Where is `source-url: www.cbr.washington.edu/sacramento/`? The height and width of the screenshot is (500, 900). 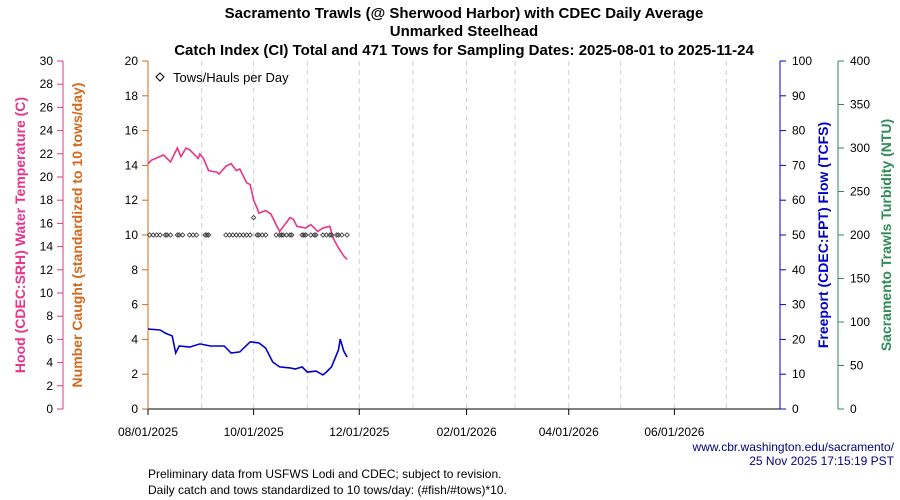
source-url: www.cbr.washington.edu/sacramento/ is located at coordinates (793, 447).